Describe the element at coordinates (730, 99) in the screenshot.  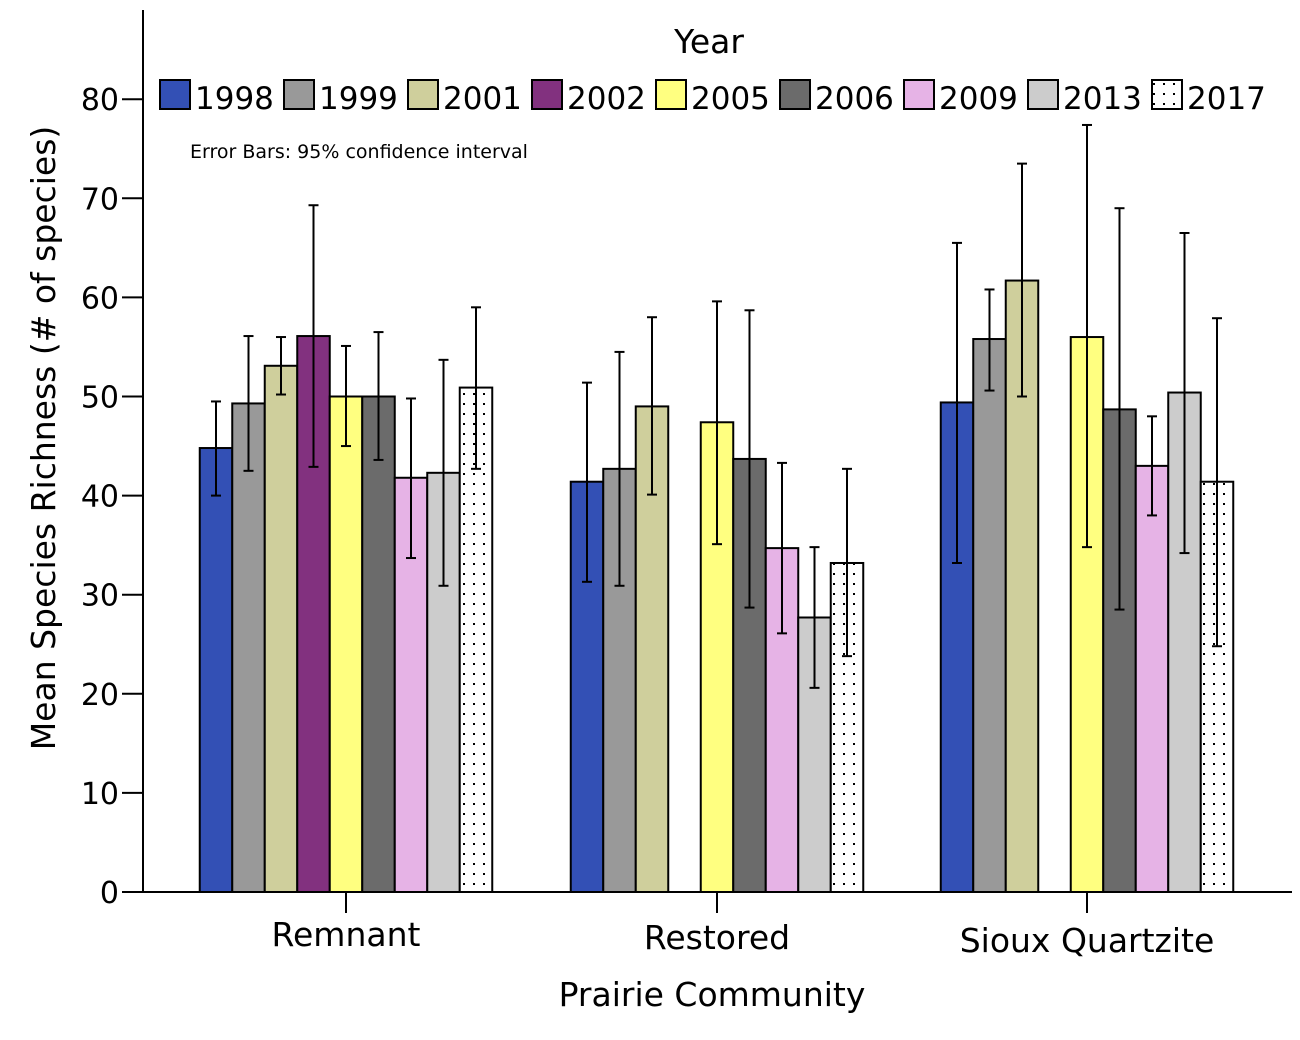
I see `legend-label: 2005` at that location.